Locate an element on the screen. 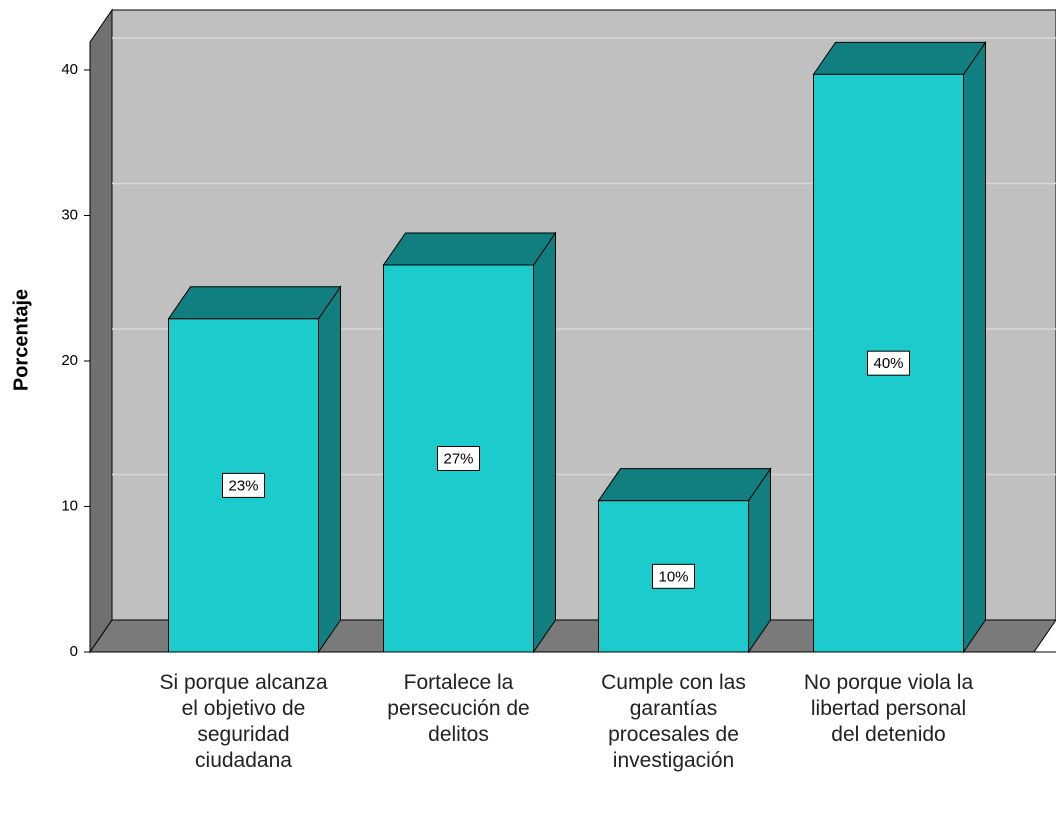  data-label: 10% is located at coordinates (673, 576).